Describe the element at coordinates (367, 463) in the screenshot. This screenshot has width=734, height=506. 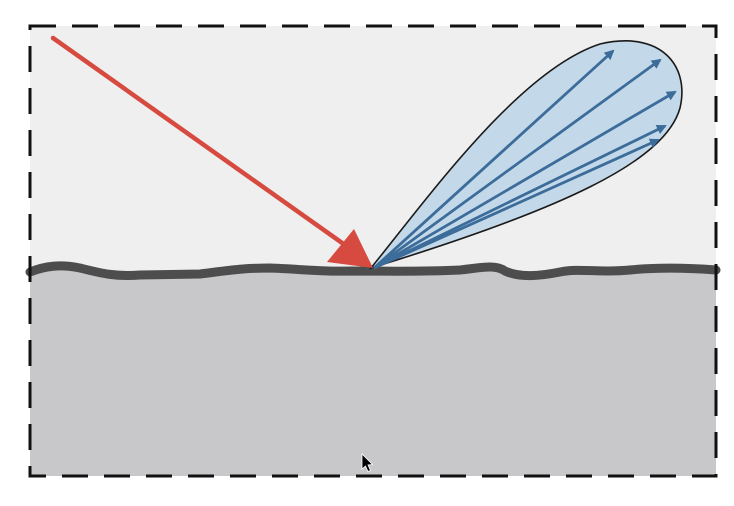
I see `mouse-pointer-icon` at that location.